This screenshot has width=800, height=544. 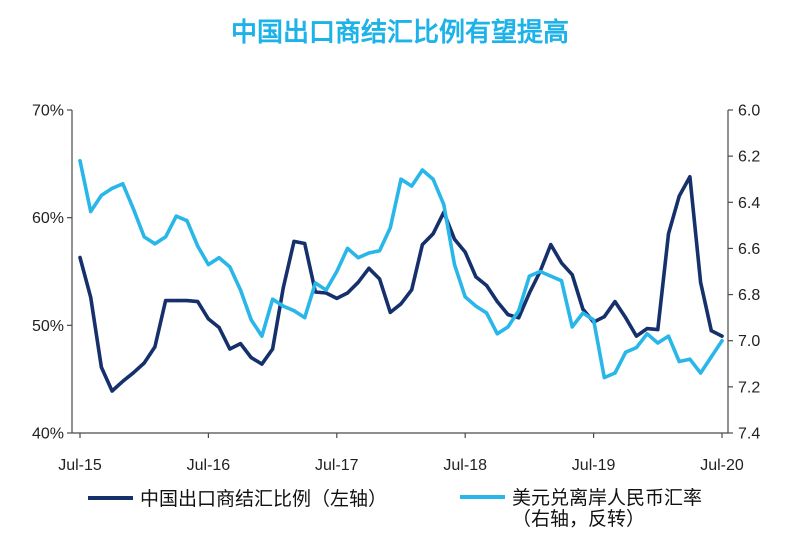 I want to click on left-y-tick-label: 40%, so click(x=48, y=434).